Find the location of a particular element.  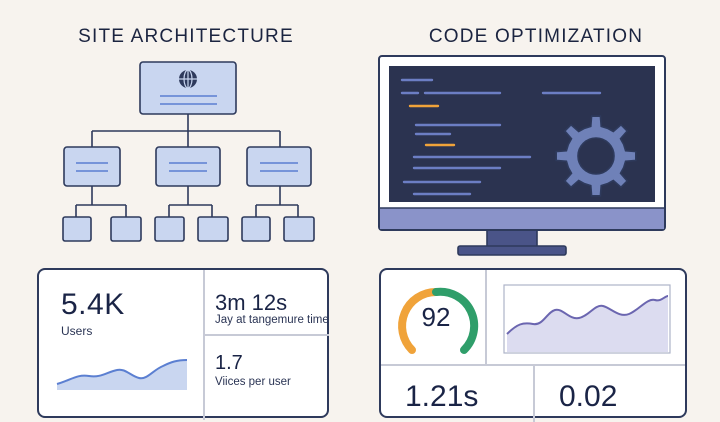

session-duration-value: 3m 12s is located at coordinates (251, 302).